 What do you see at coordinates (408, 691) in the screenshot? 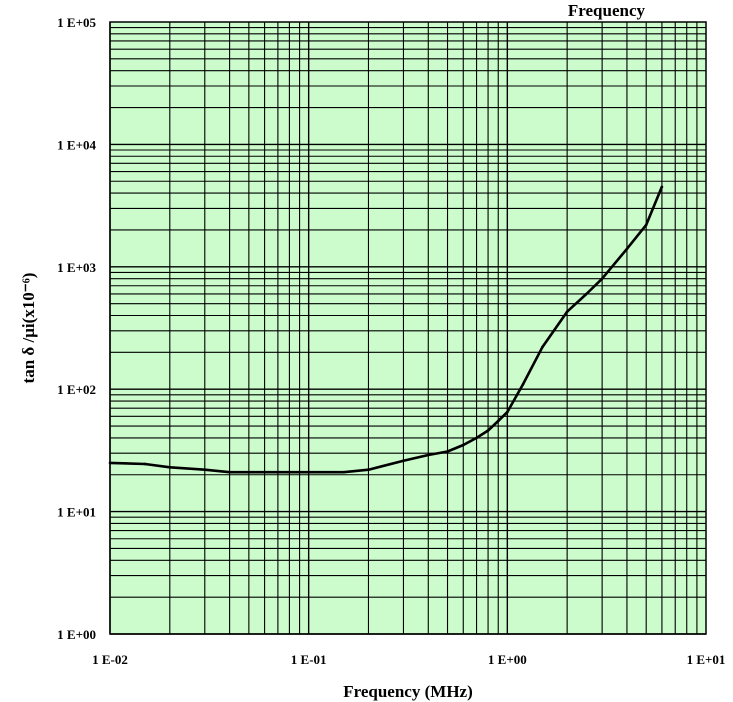
I see `x-axis-title: Frequency (MHz)` at bounding box center [408, 691].